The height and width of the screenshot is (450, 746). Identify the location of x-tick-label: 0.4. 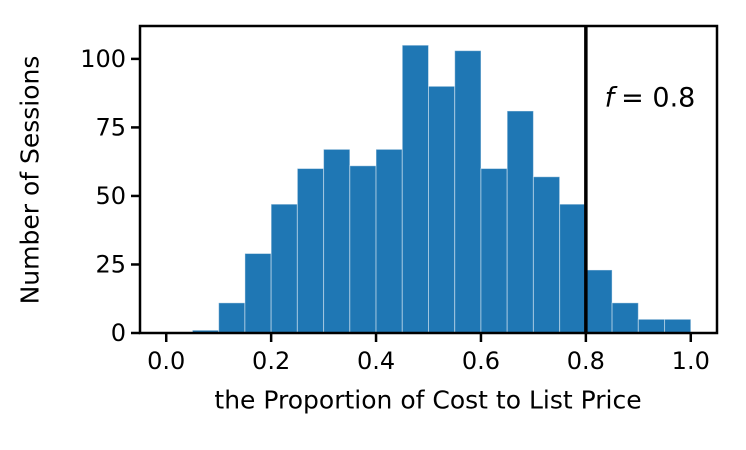
(376, 361).